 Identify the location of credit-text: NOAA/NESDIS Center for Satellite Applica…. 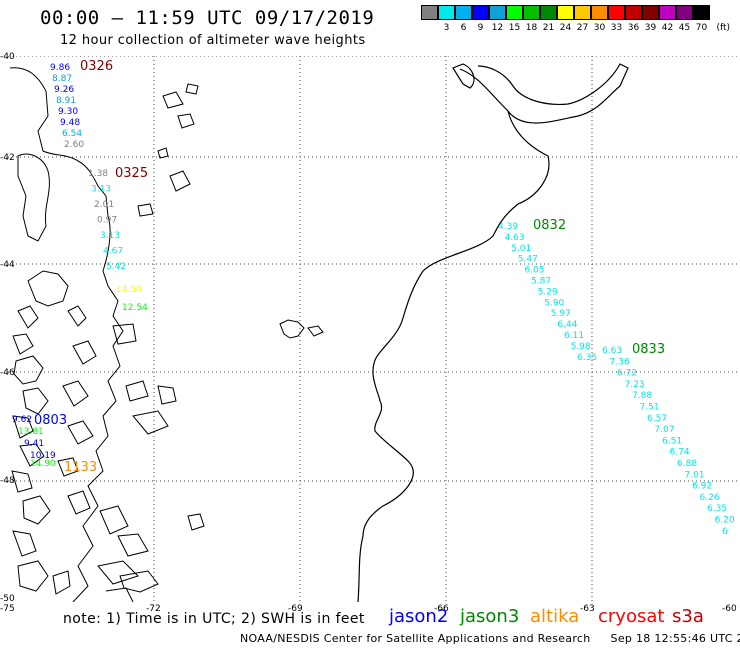
(415, 638).